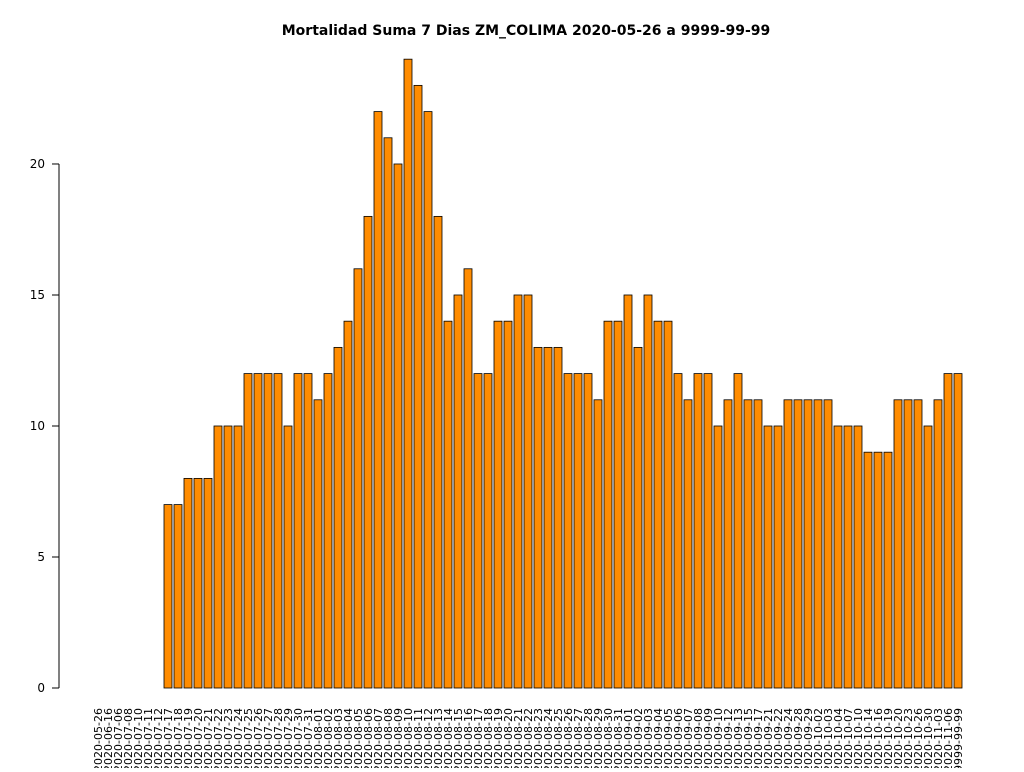  I want to click on y-tick-label: 20, so click(37, 164).